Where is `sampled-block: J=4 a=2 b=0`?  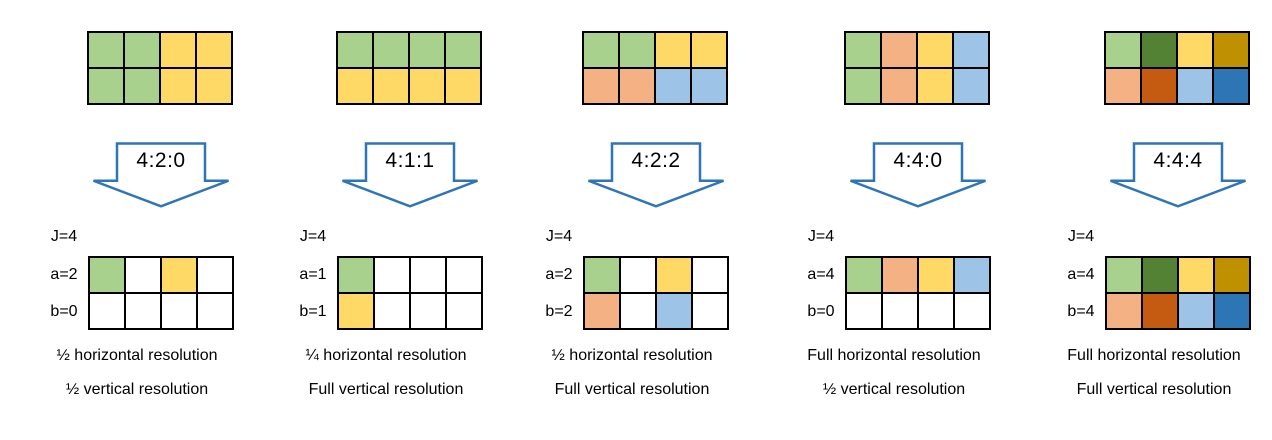 sampled-block: J=4 a=2 b=0 is located at coordinates (137, 279).